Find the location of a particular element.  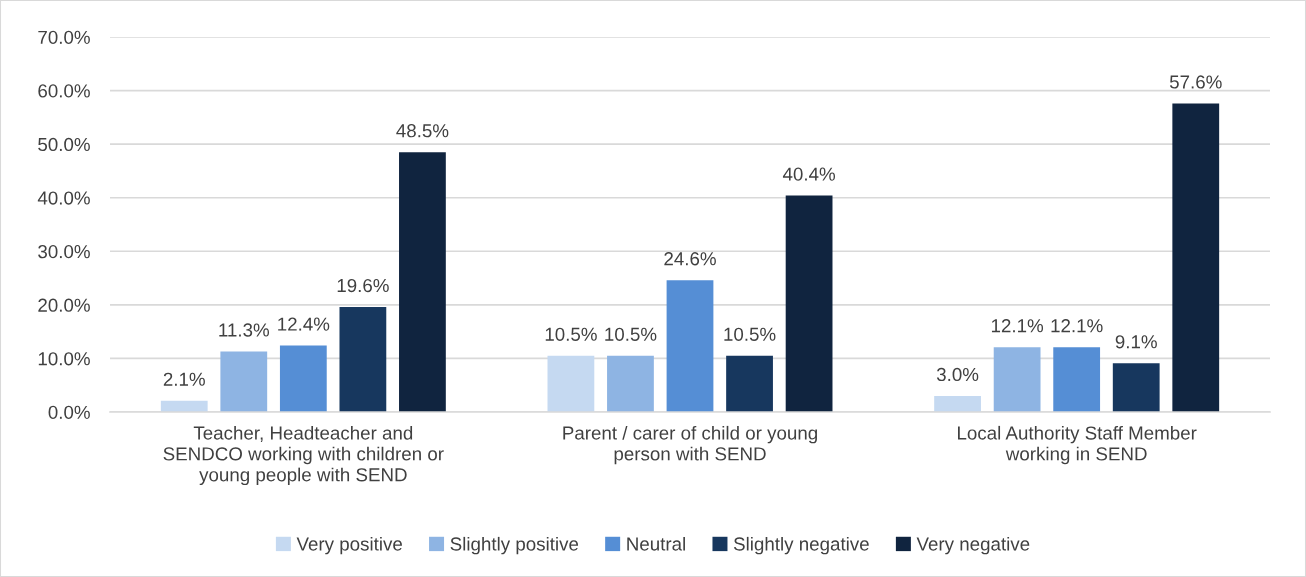

data-label: 57.6% is located at coordinates (1195, 82).